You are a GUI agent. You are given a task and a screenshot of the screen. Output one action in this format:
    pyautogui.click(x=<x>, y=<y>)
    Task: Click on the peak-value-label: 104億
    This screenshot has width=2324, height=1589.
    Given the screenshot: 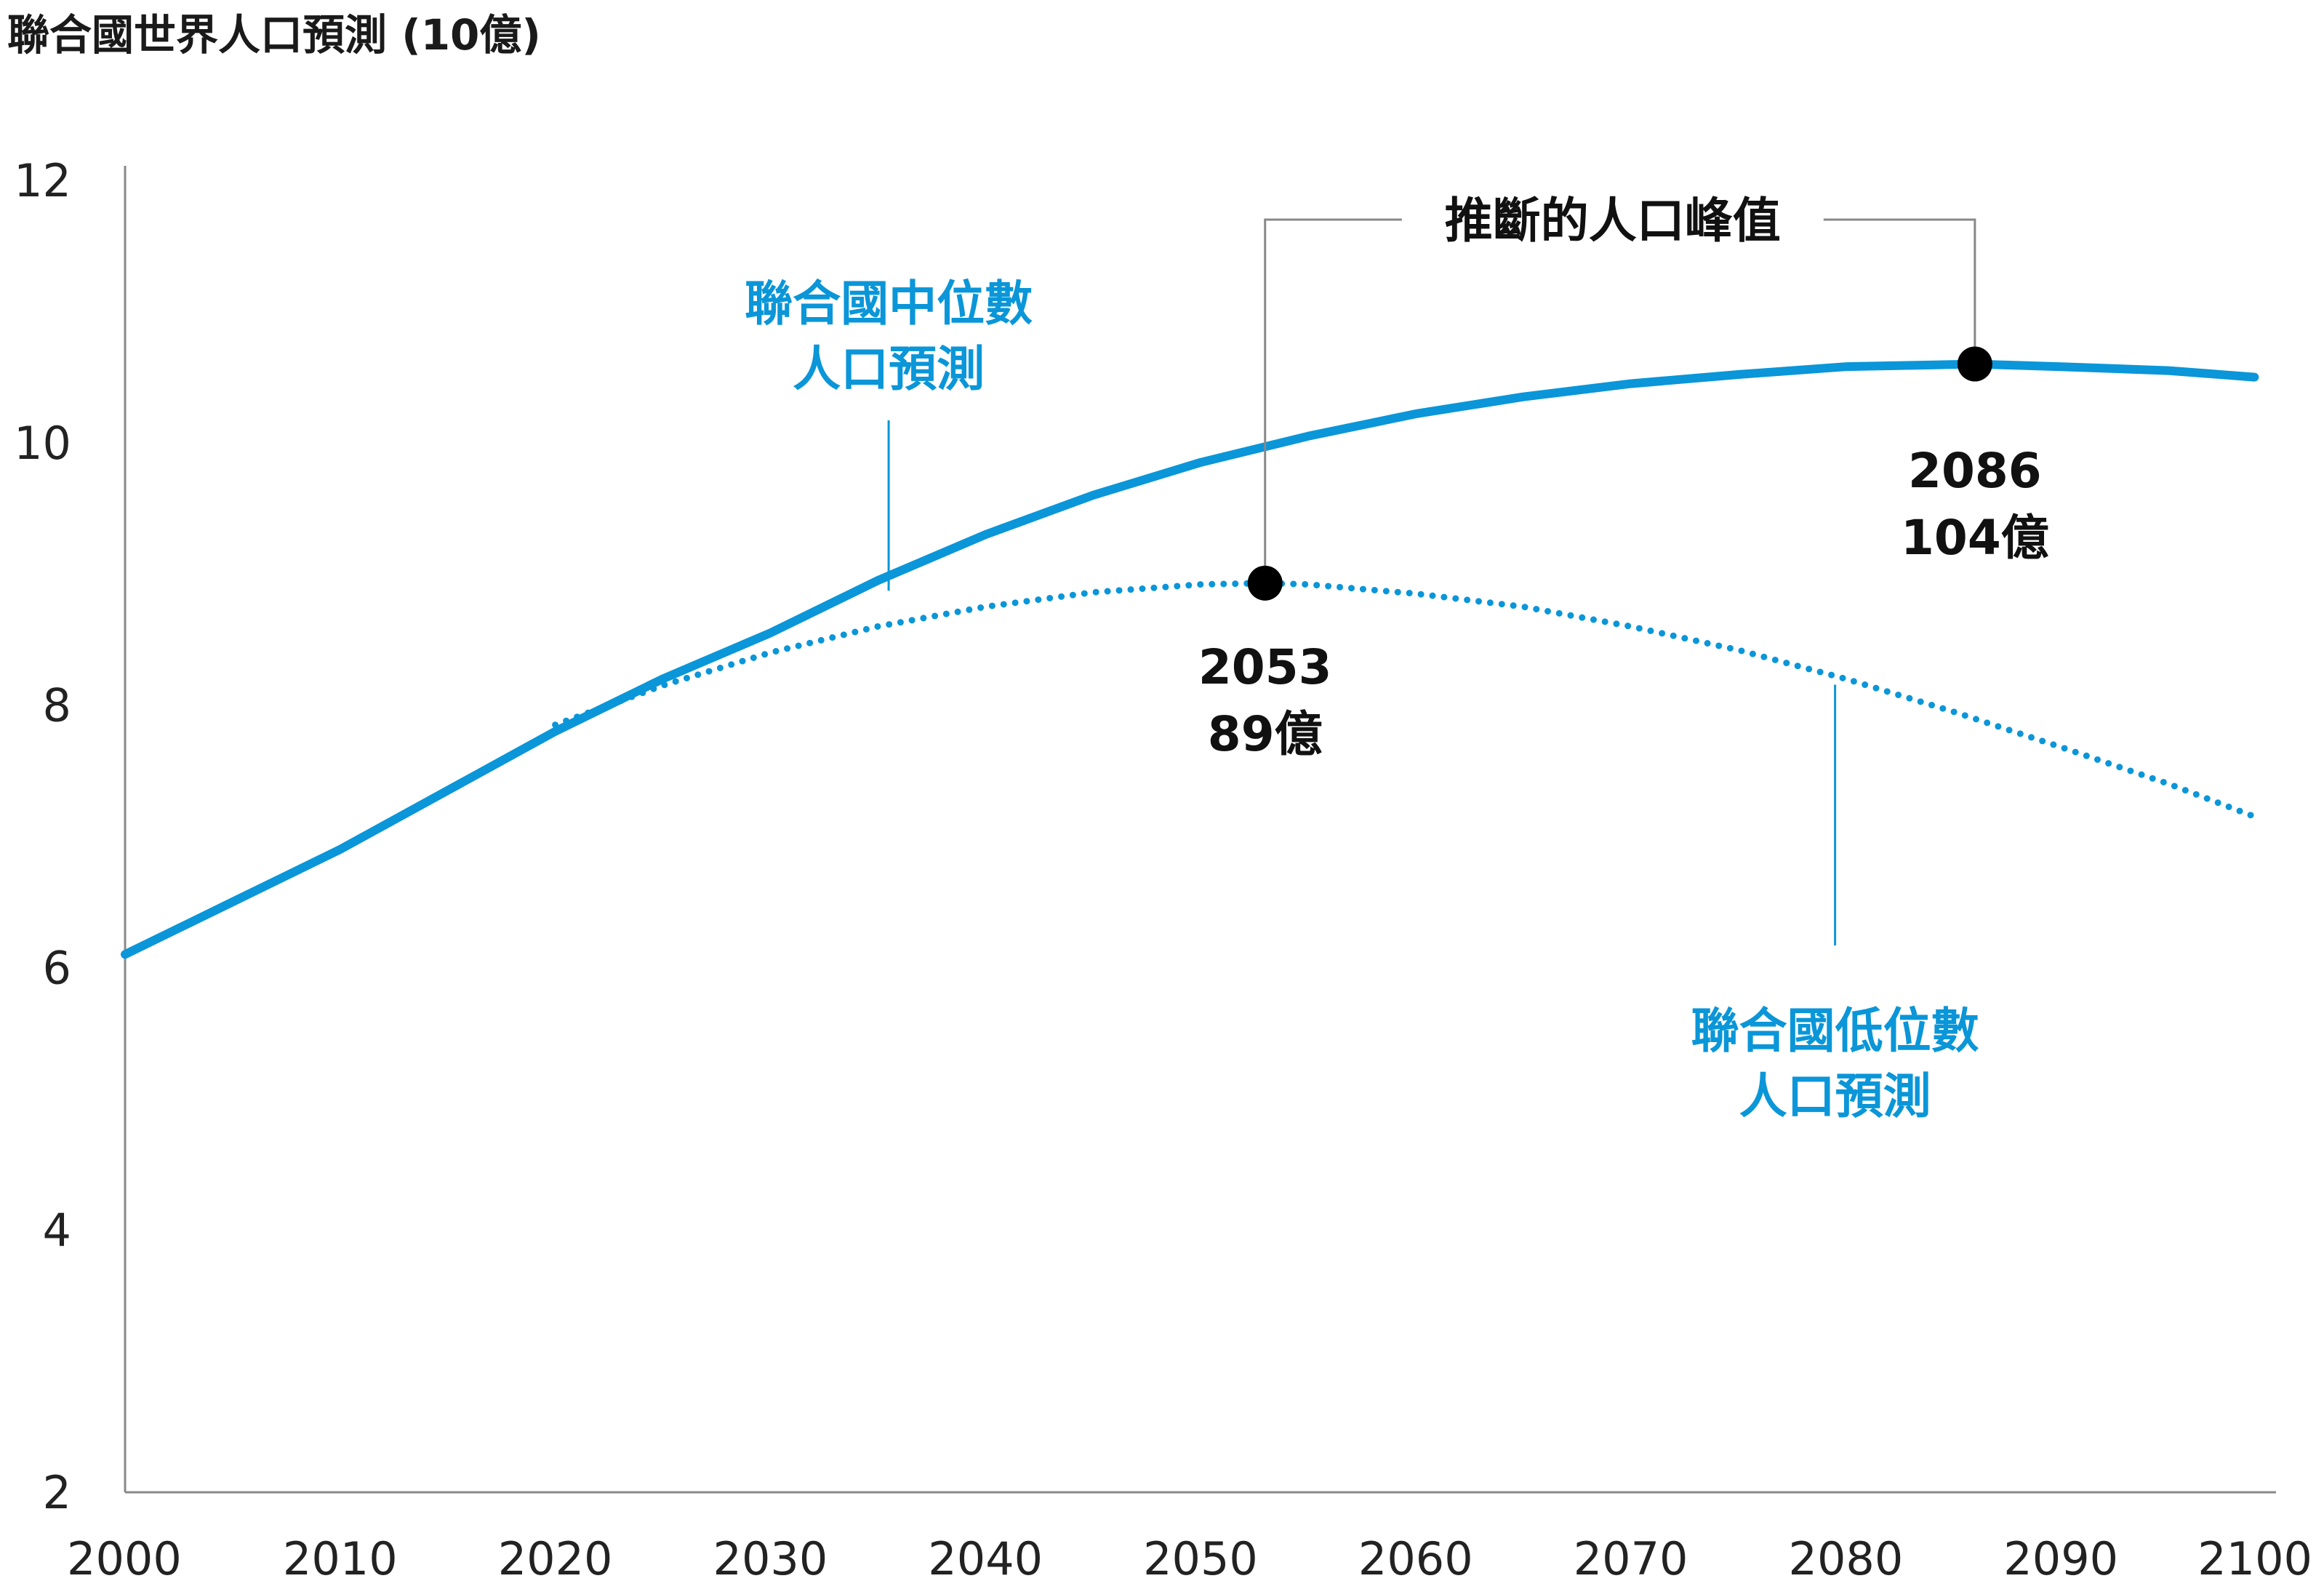 What is the action you would take?
    pyautogui.click(x=1975, y=538)
    